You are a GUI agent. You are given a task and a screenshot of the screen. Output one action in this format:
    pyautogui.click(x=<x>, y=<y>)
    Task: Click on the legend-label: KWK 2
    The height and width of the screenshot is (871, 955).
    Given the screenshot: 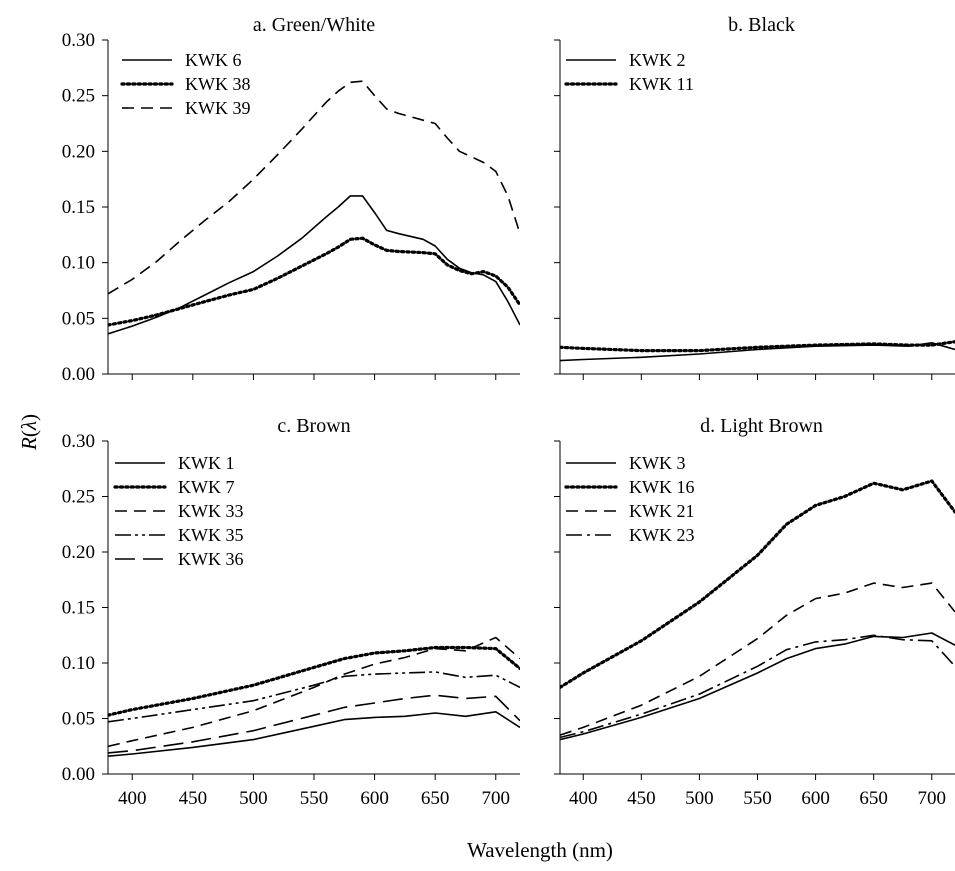 What is the action you would take?
    pyautogui.click(x=657, y=60)
    